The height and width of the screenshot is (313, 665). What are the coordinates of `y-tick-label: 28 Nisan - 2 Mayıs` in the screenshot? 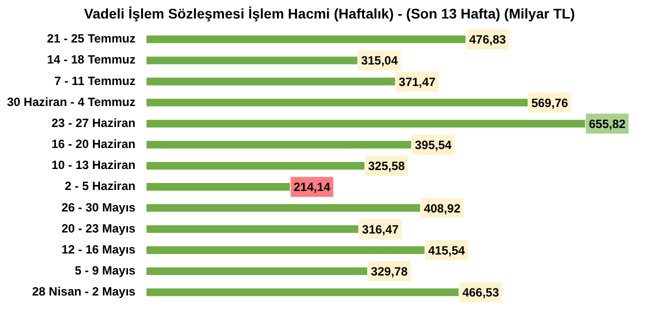 It's located at (84, 291).